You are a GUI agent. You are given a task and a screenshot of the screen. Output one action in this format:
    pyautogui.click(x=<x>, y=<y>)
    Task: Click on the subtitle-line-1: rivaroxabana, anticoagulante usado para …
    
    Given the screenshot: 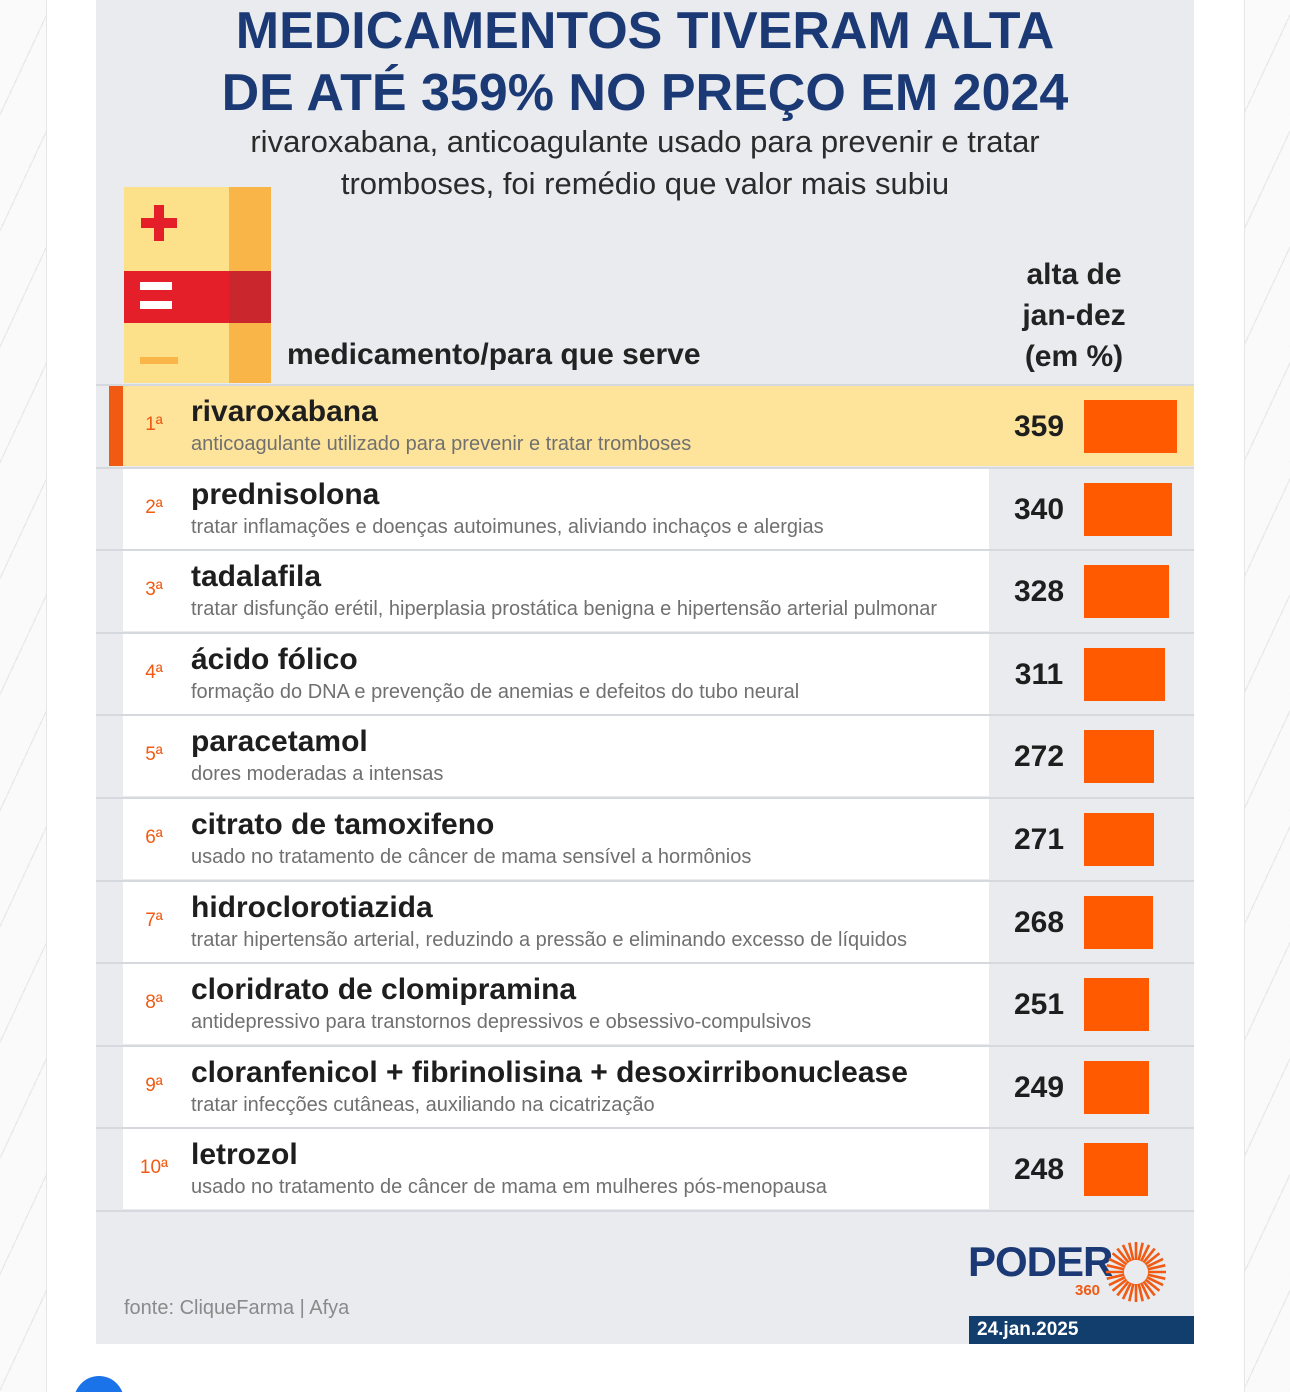 What is the action you would take?
    pyautogui.click(x=645, y=141)
    